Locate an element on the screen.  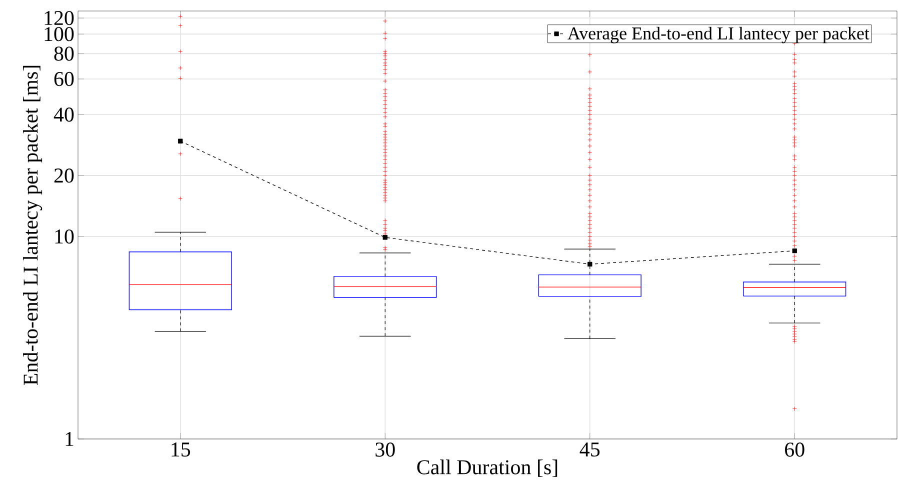
y-tick-label: 20 is located at coordinates (64, 175).